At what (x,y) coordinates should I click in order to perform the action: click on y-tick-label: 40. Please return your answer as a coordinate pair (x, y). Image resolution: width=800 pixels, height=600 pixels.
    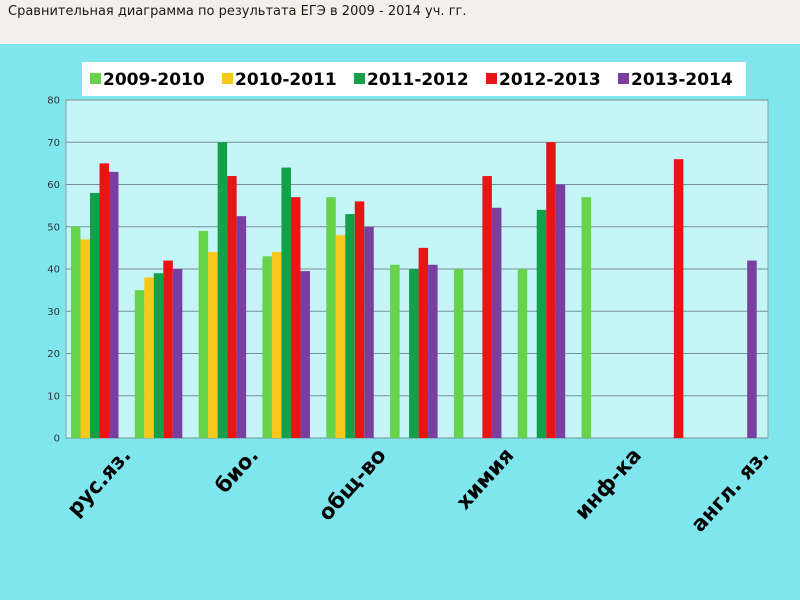
    Looking at the image, I should click on (53, 270).